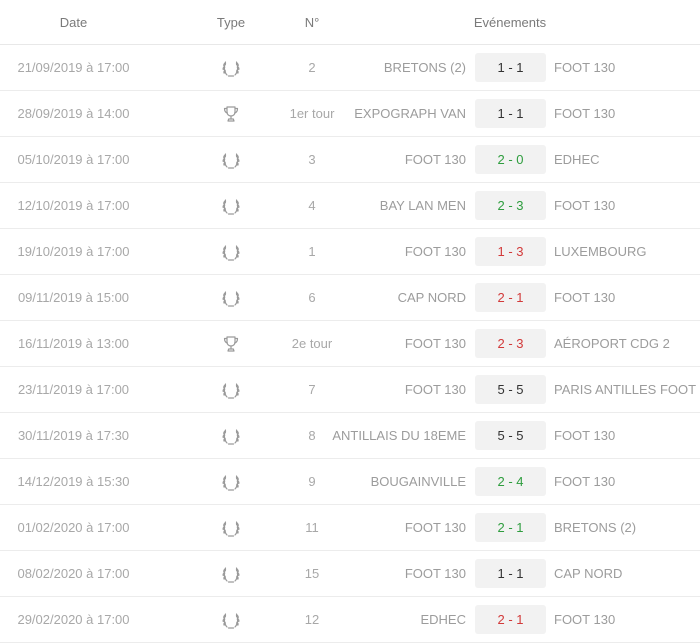 The image size is (700, 643). What do you see at coordinates (73, 343) in the screenshot?
I see `match-date: 16/11/2019 à 13:00` at bounding box center [73, 343].